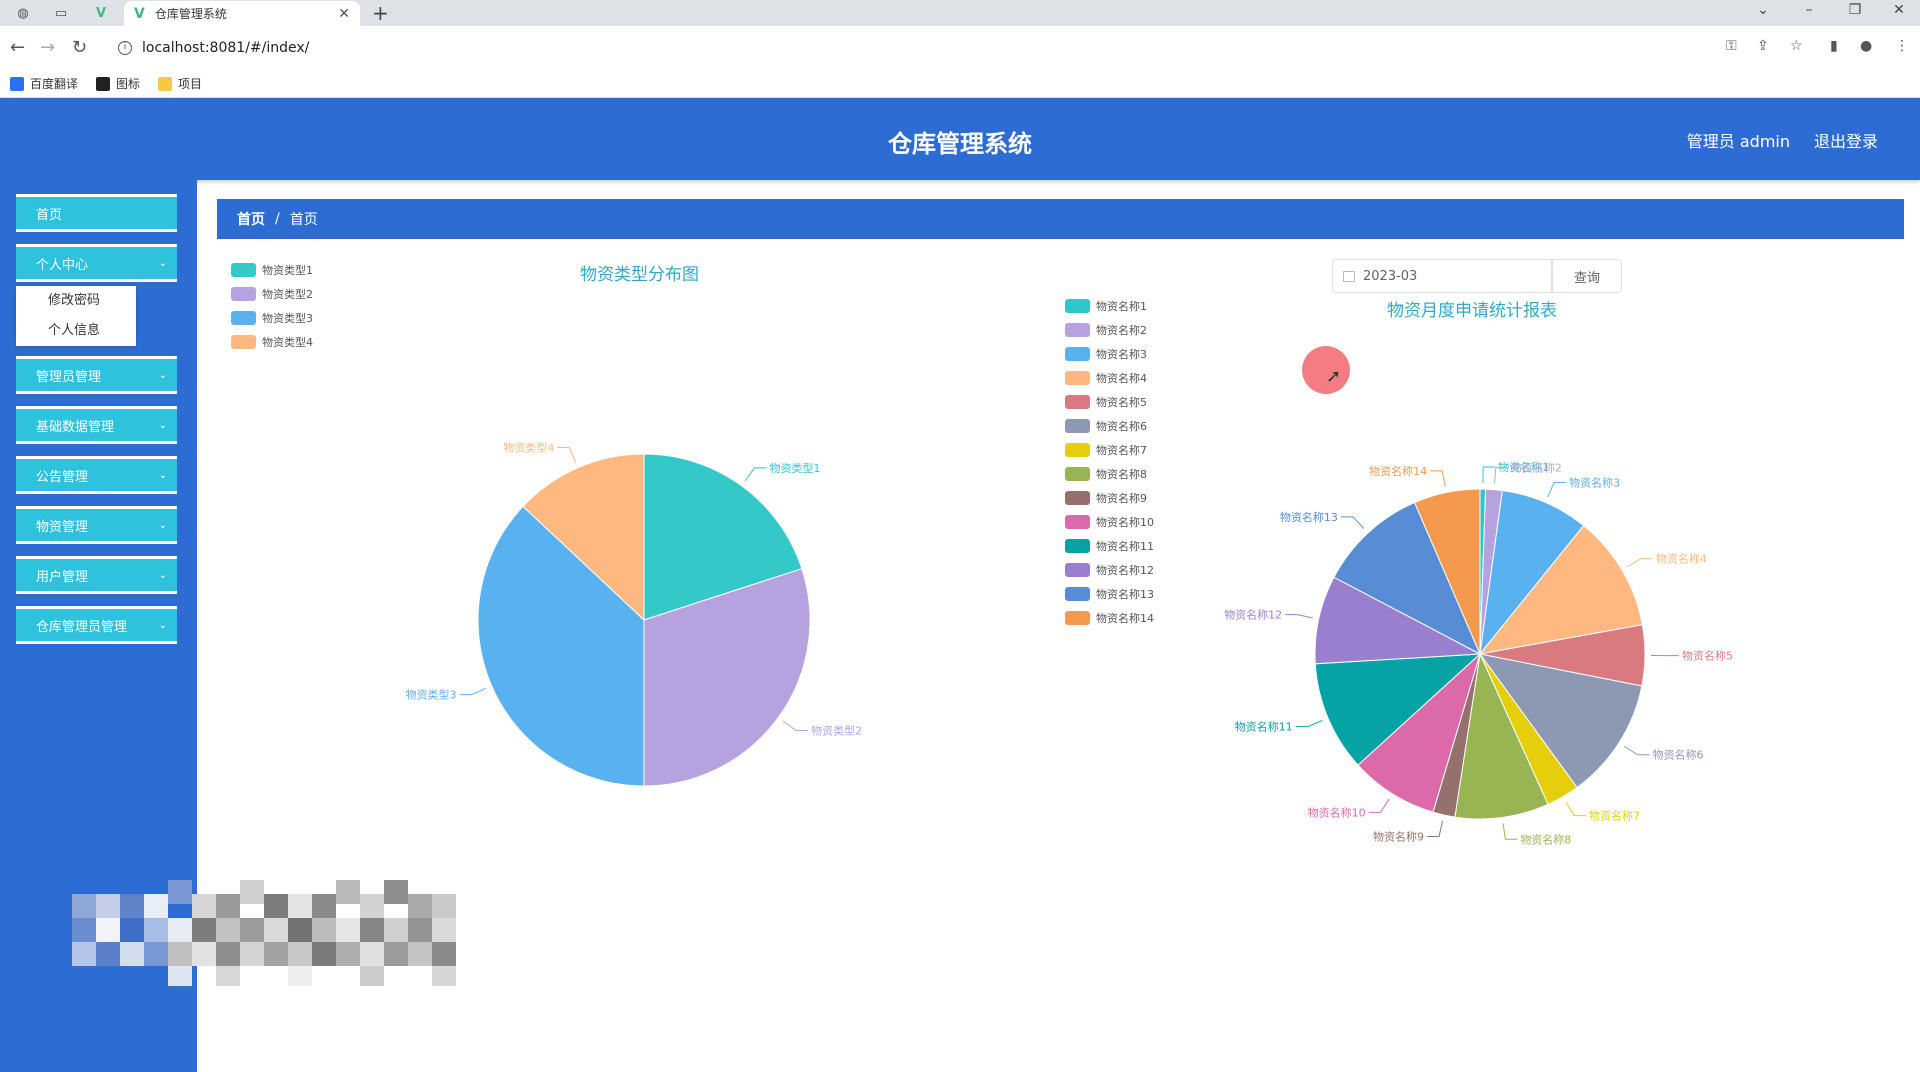  Describe the element at coordinates (74, 330) in the screenshot. I see `submenu-item-personal-info: 个人信息` at that location.